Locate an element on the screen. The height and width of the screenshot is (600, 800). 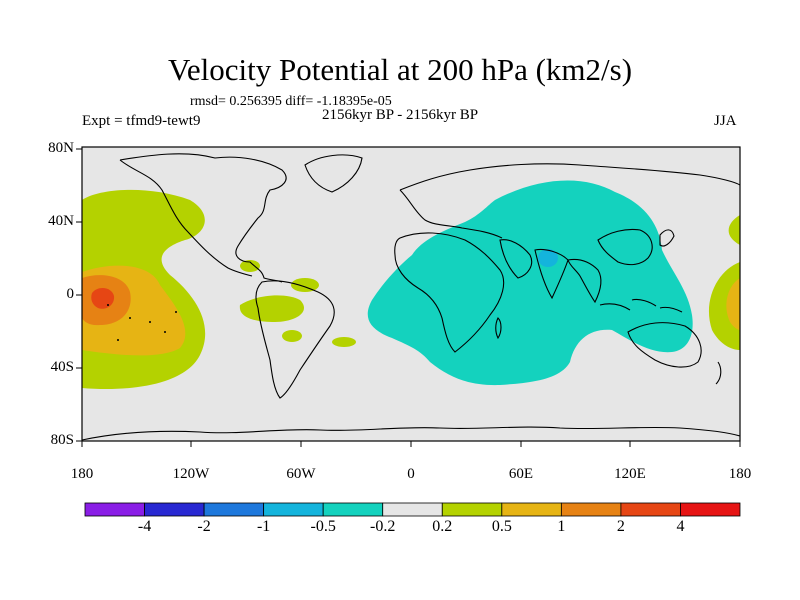
colorbar-label: -4 is located at coordinates (144, 526).